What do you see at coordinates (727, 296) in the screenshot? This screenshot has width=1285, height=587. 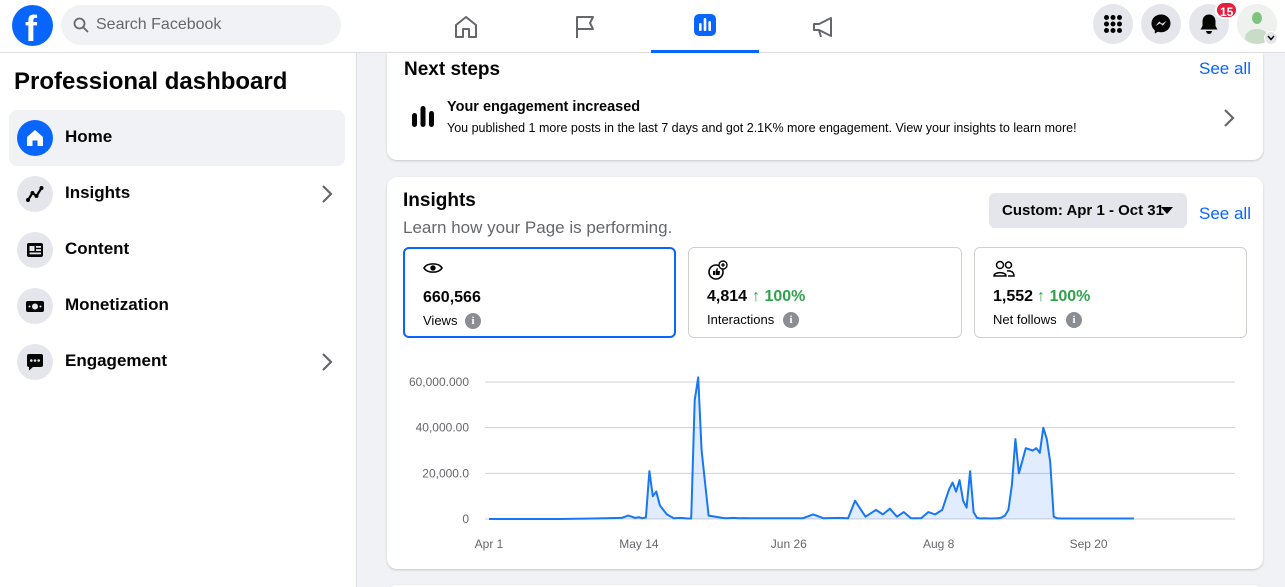 I see `metric-value: 4,814` at bounding box center [727, 296].